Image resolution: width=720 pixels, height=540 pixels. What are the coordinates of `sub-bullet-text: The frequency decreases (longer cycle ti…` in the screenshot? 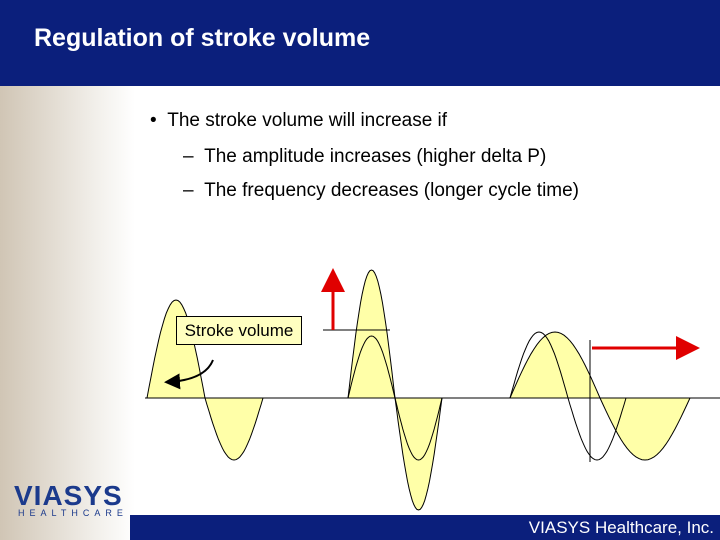 It's located at (392, 190).